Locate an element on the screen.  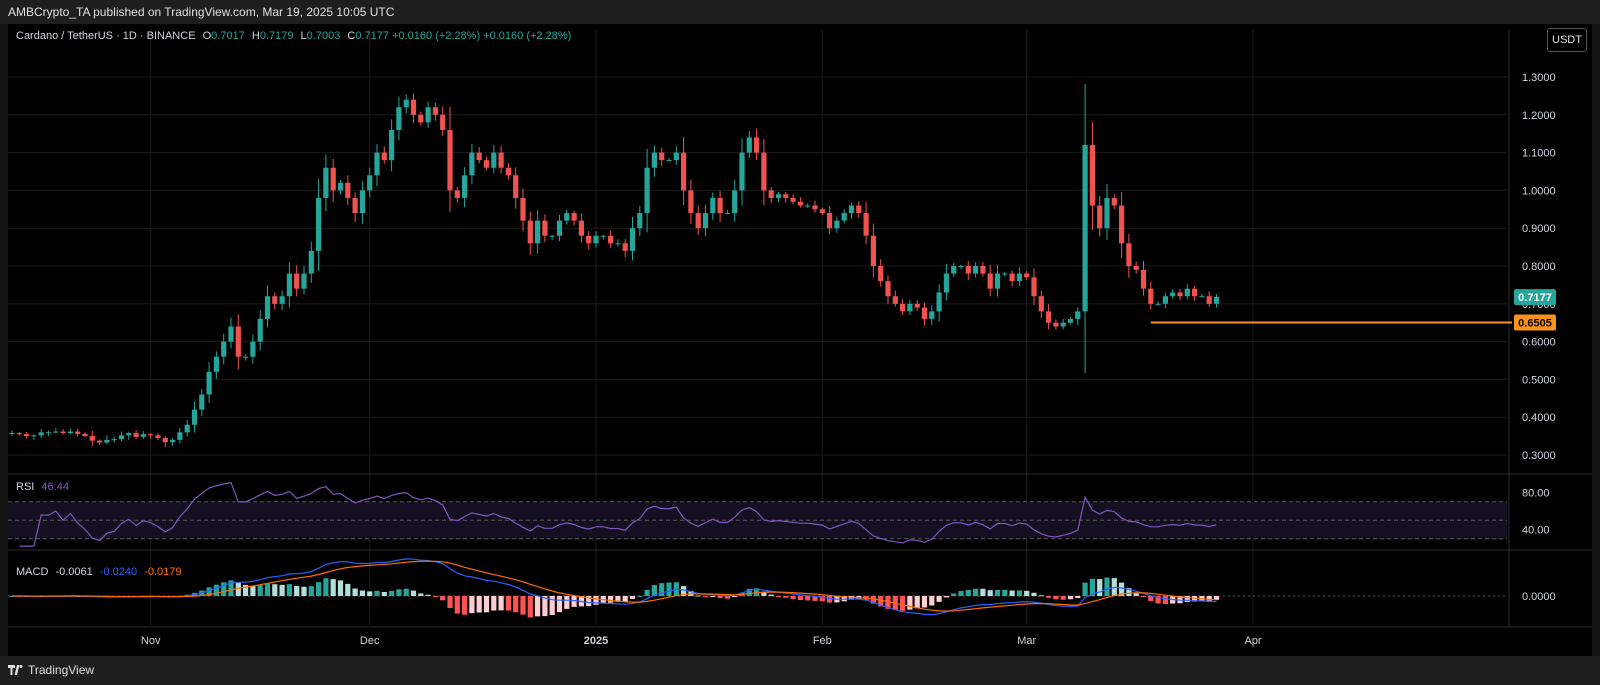
currency-button: USDT is located at coordinates (1567, 40).